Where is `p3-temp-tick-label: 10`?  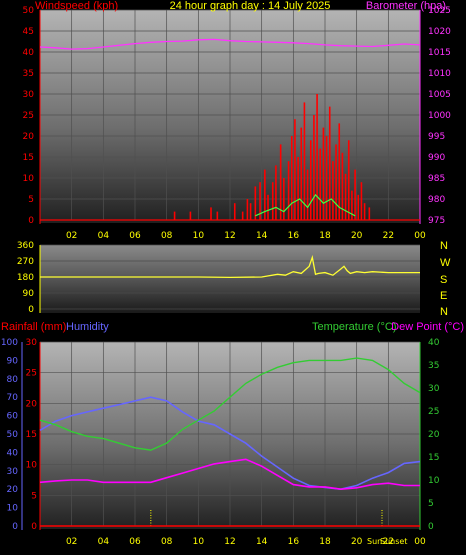
p3-temp-tick-label: 10 is located at coordinates (434, 481).